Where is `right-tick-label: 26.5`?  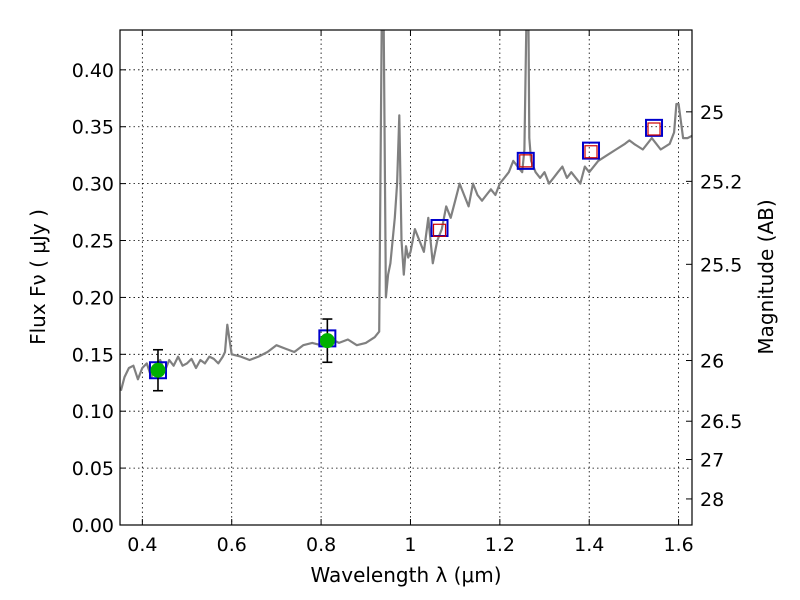 right-tick-label: 26.5 is located at coordinates (721, 422).